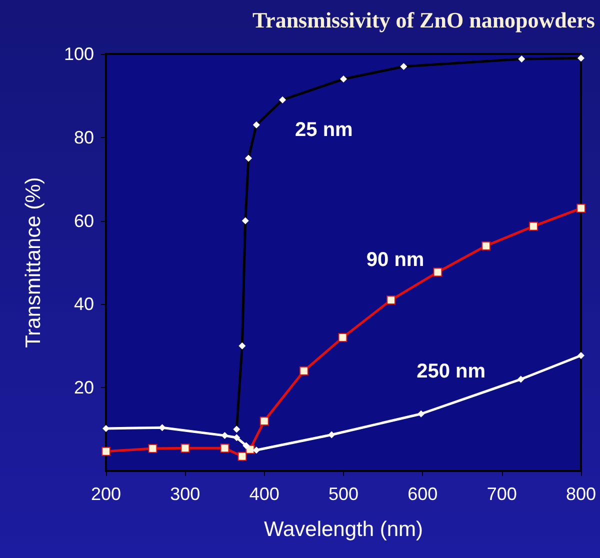 This screenshot has height=558, width=600. I want to click on y-tick-label: 100, so click(79, 54).